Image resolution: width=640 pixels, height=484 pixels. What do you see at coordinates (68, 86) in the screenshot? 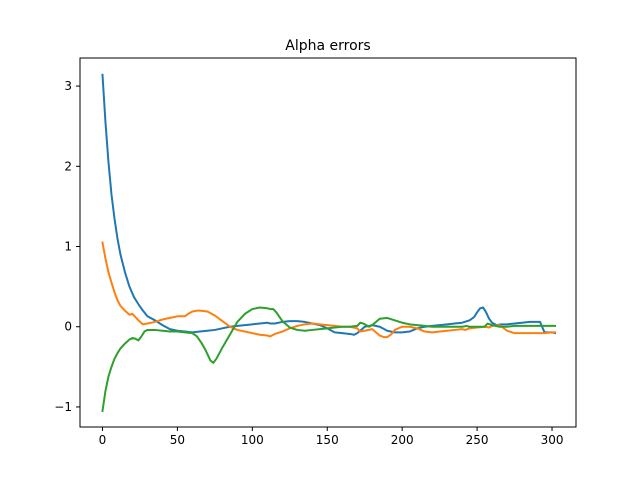
I see `y-tick-label: 3` at bounding box center [68, 86].